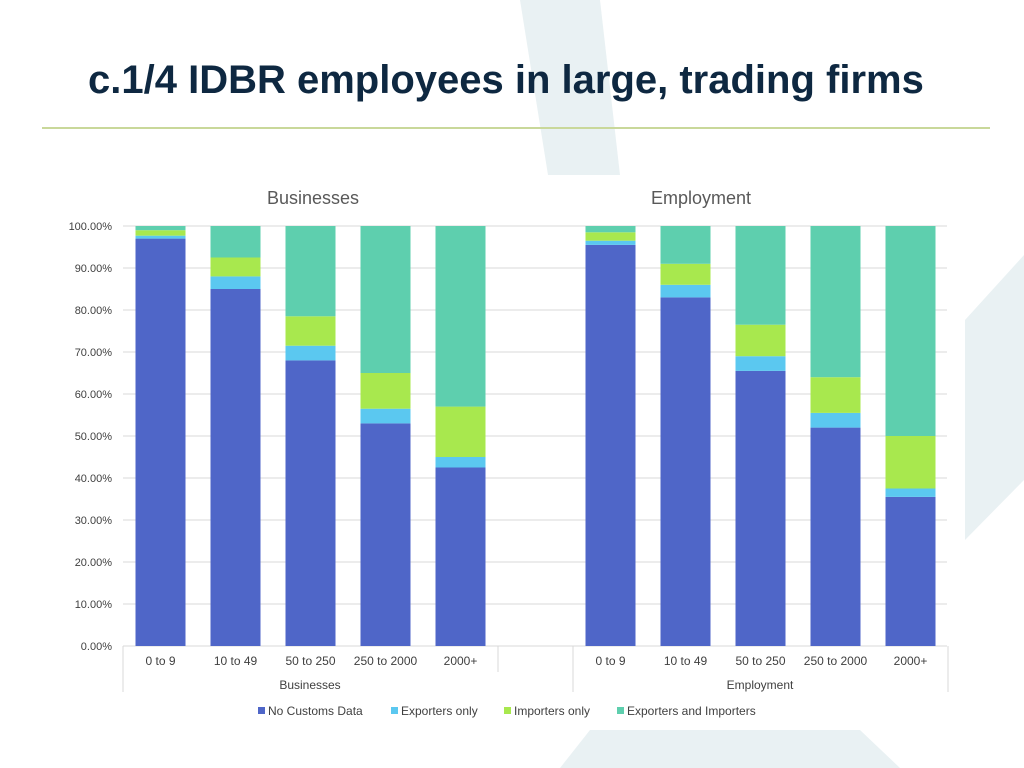 The image size is (1024, 768). What do you see at coordinates (760, 685) in the screenshot?
I see `x-group-label: Employment` at bounding box center [760, 685].